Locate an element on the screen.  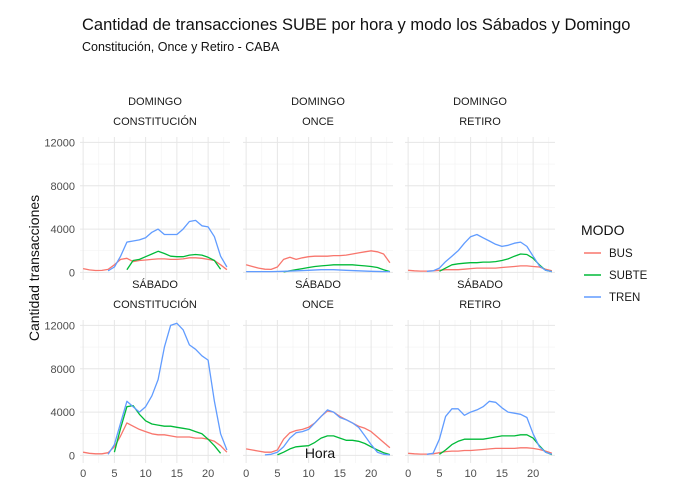
legend-label: BUS is located at coordinates (621, 254).